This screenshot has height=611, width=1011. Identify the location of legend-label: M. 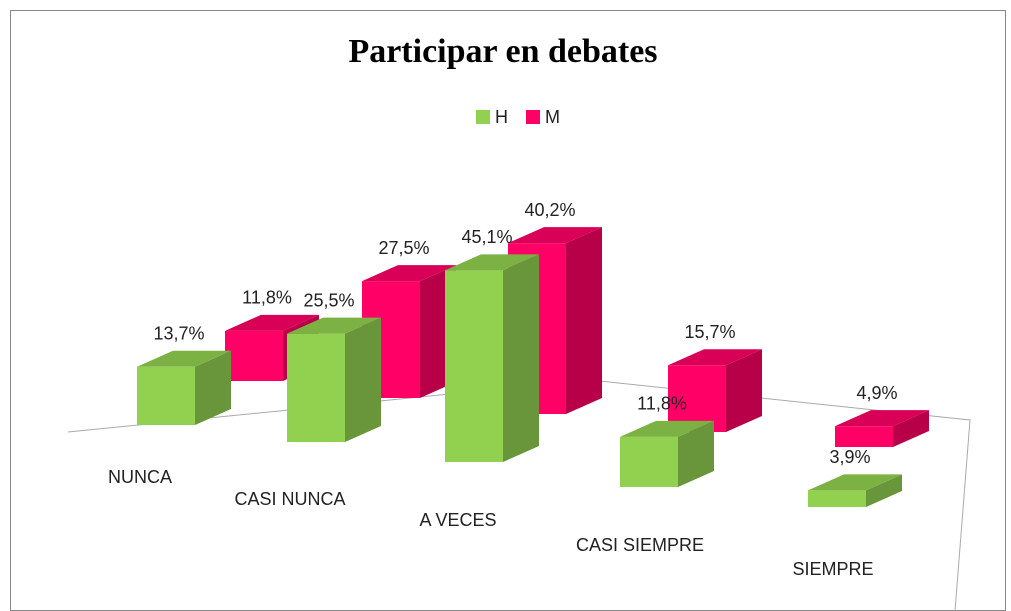
(552, 117).